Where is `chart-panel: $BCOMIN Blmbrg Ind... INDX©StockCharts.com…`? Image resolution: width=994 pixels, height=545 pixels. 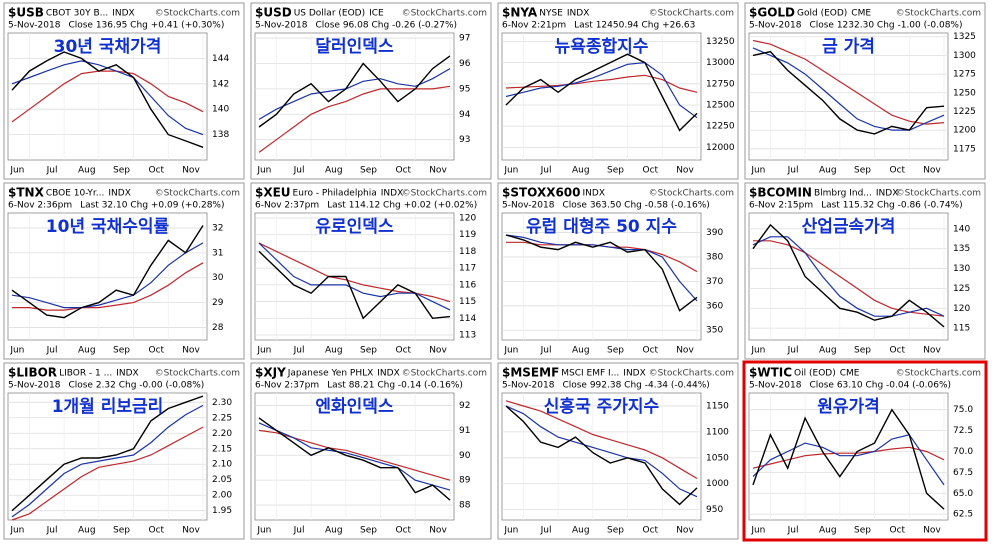
chart-panel: $BCOMIN Blmbrg Ind... INDX©StockCharts.com… is located at coordinates (865, 271).